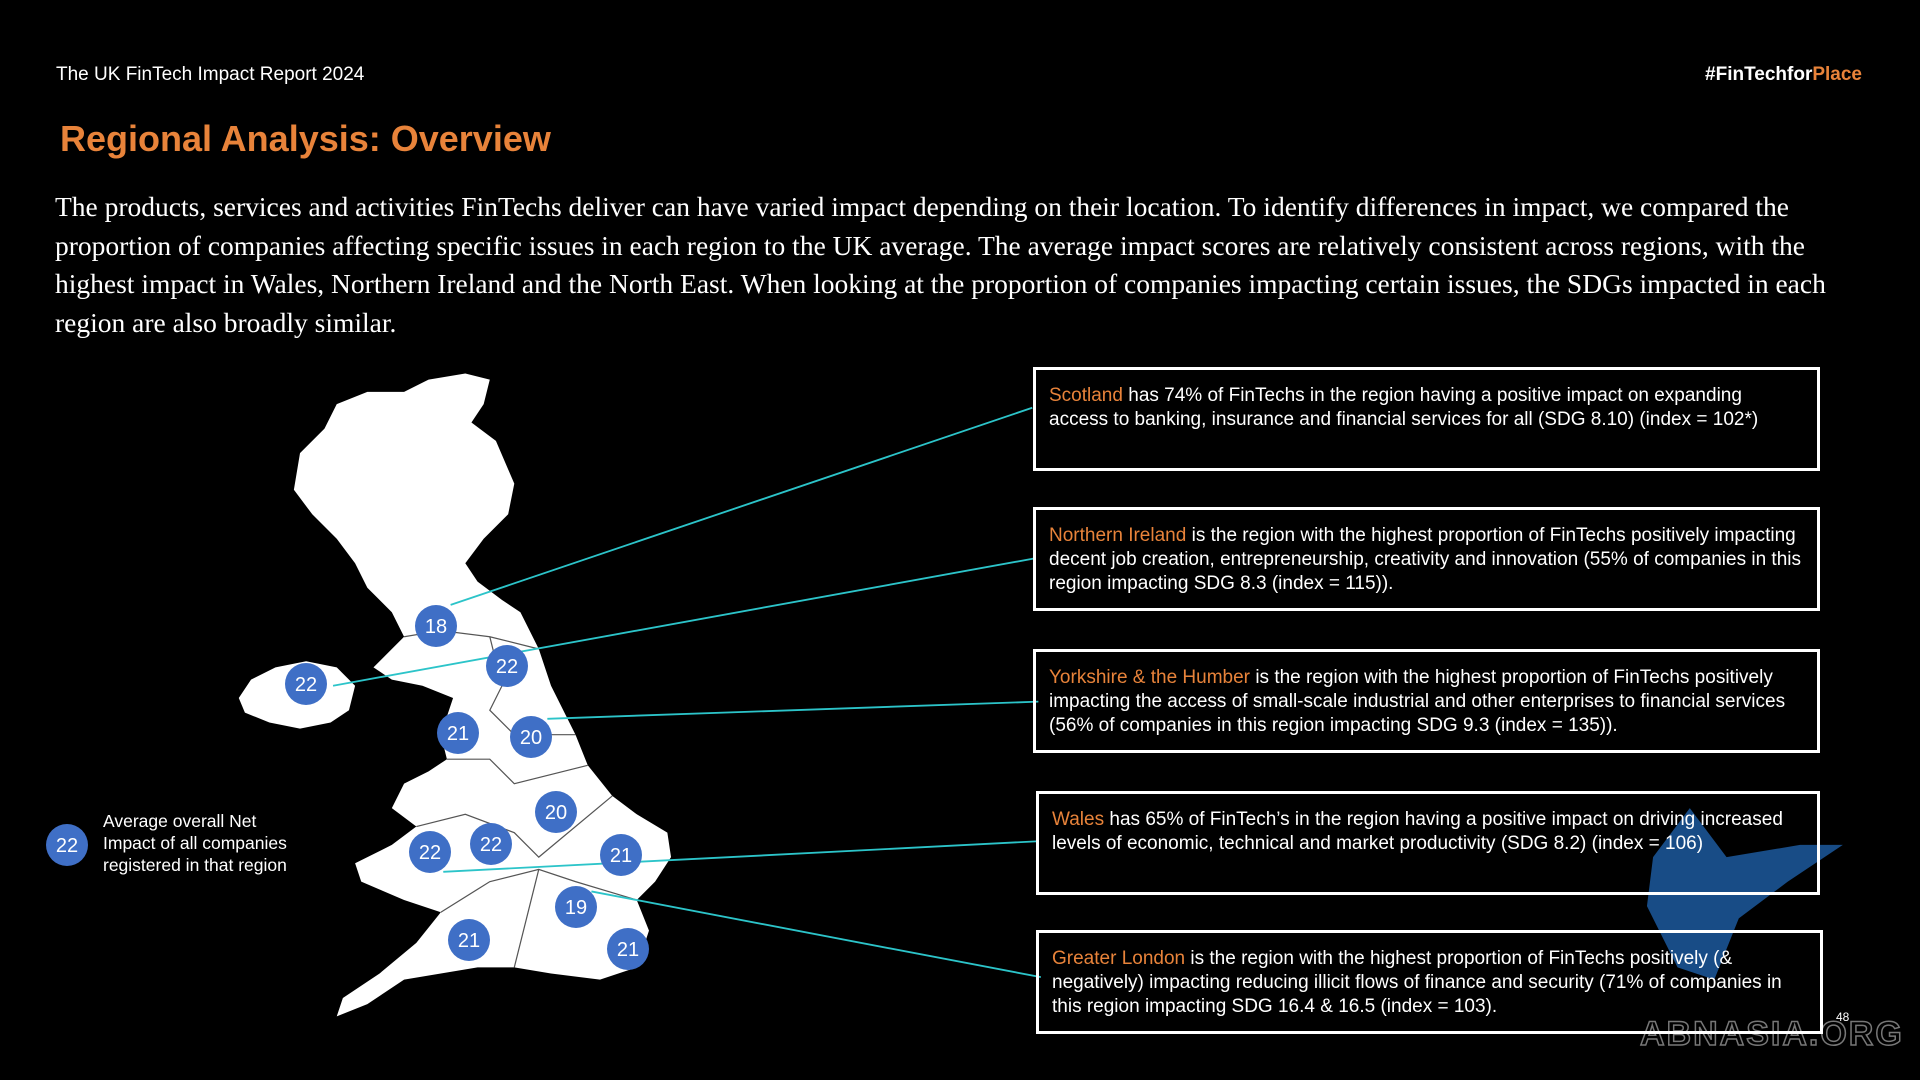 This screenshot has width=1920, height=1080. I want to click on region-name: Greater London, so click(1119, 958).